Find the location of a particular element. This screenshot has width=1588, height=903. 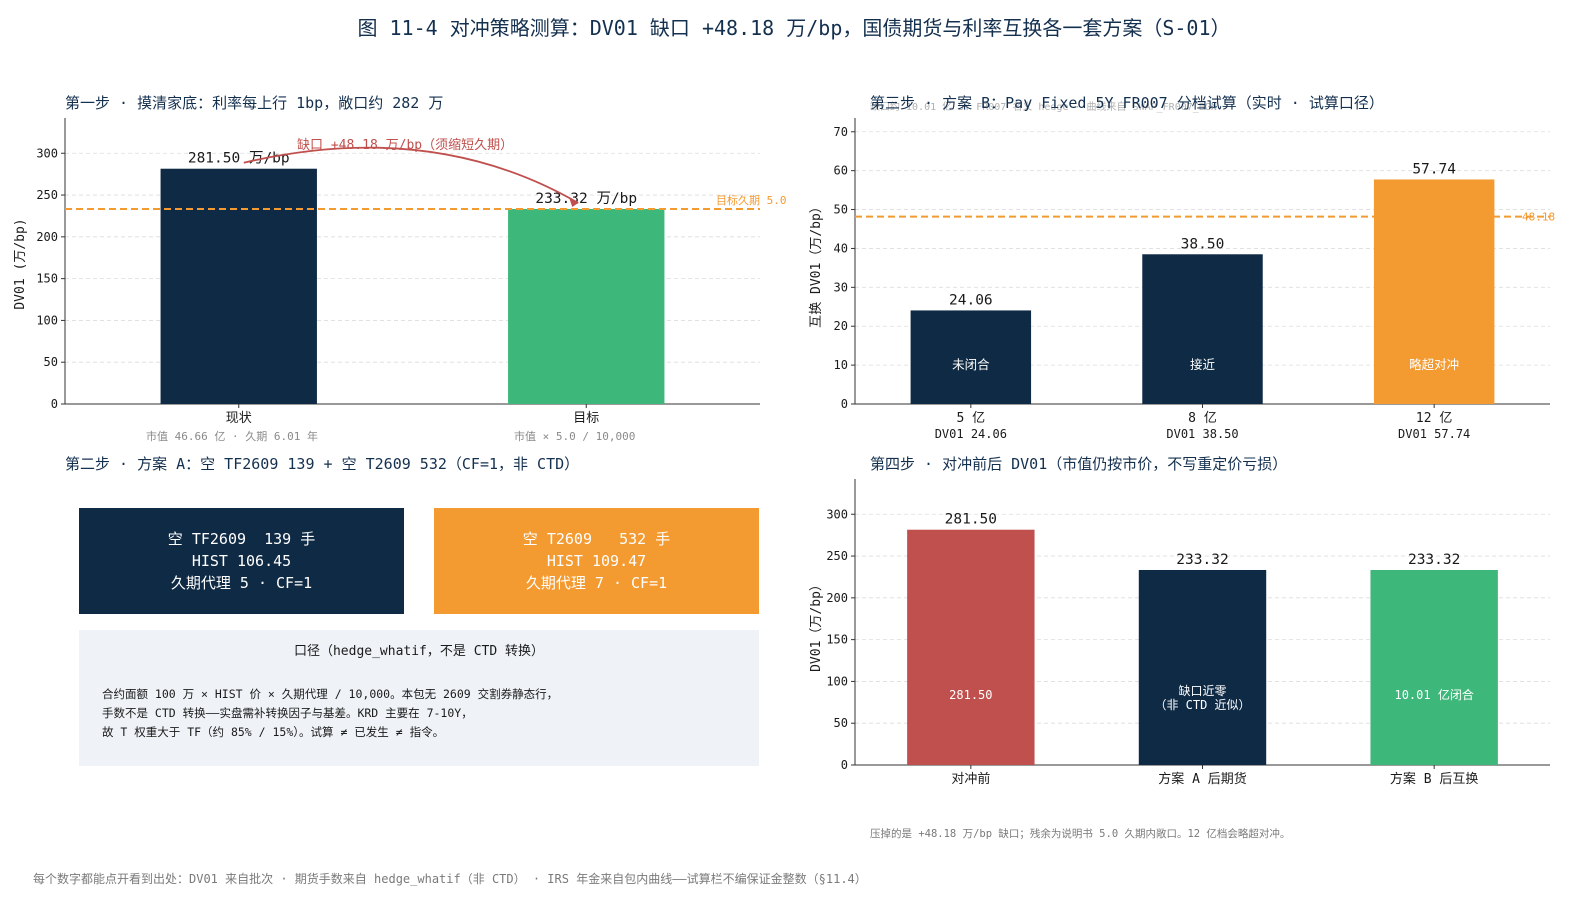

tf-contracts: 空 TF2609 139 手 is located at coordinates (241, 539).